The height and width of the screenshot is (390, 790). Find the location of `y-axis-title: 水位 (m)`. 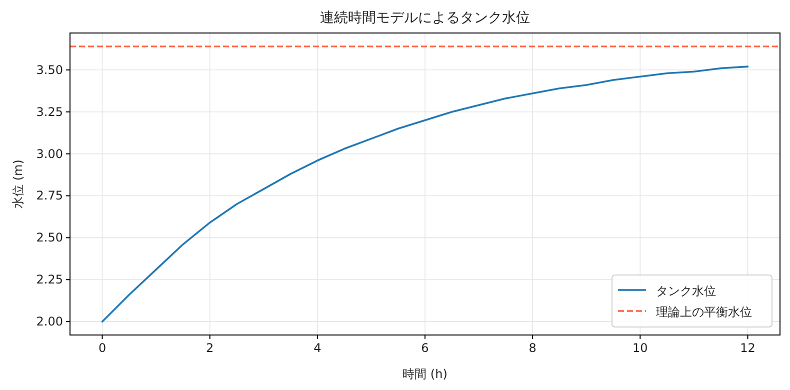

y-axis-title: 水位 (m) is located at coordinates (18, 184).